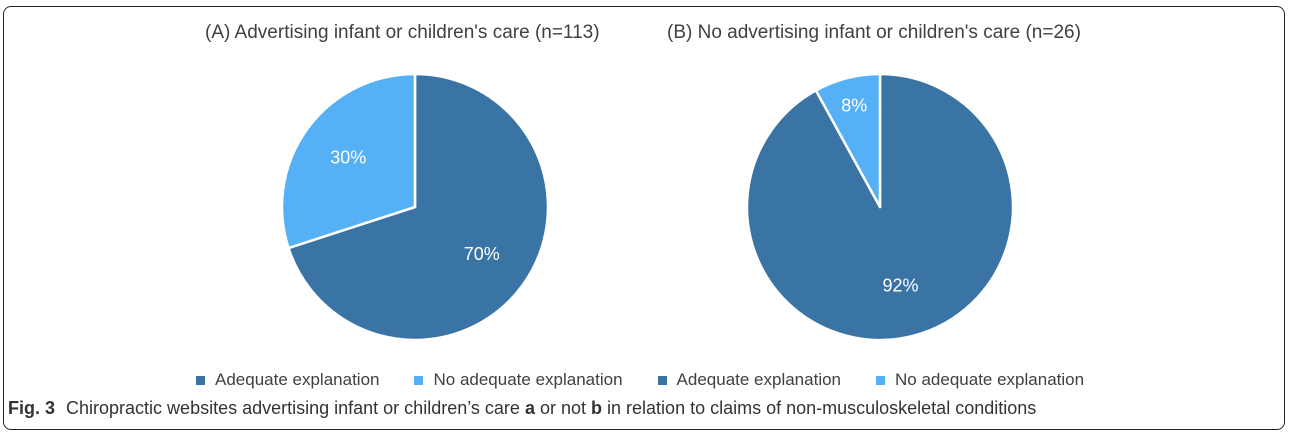 This screenshot has width=1290, height=434. What do you see at coordinates (562, 408) in the screenshot?
I see `caption-text-2: or not` at bounding box center [562, 408].